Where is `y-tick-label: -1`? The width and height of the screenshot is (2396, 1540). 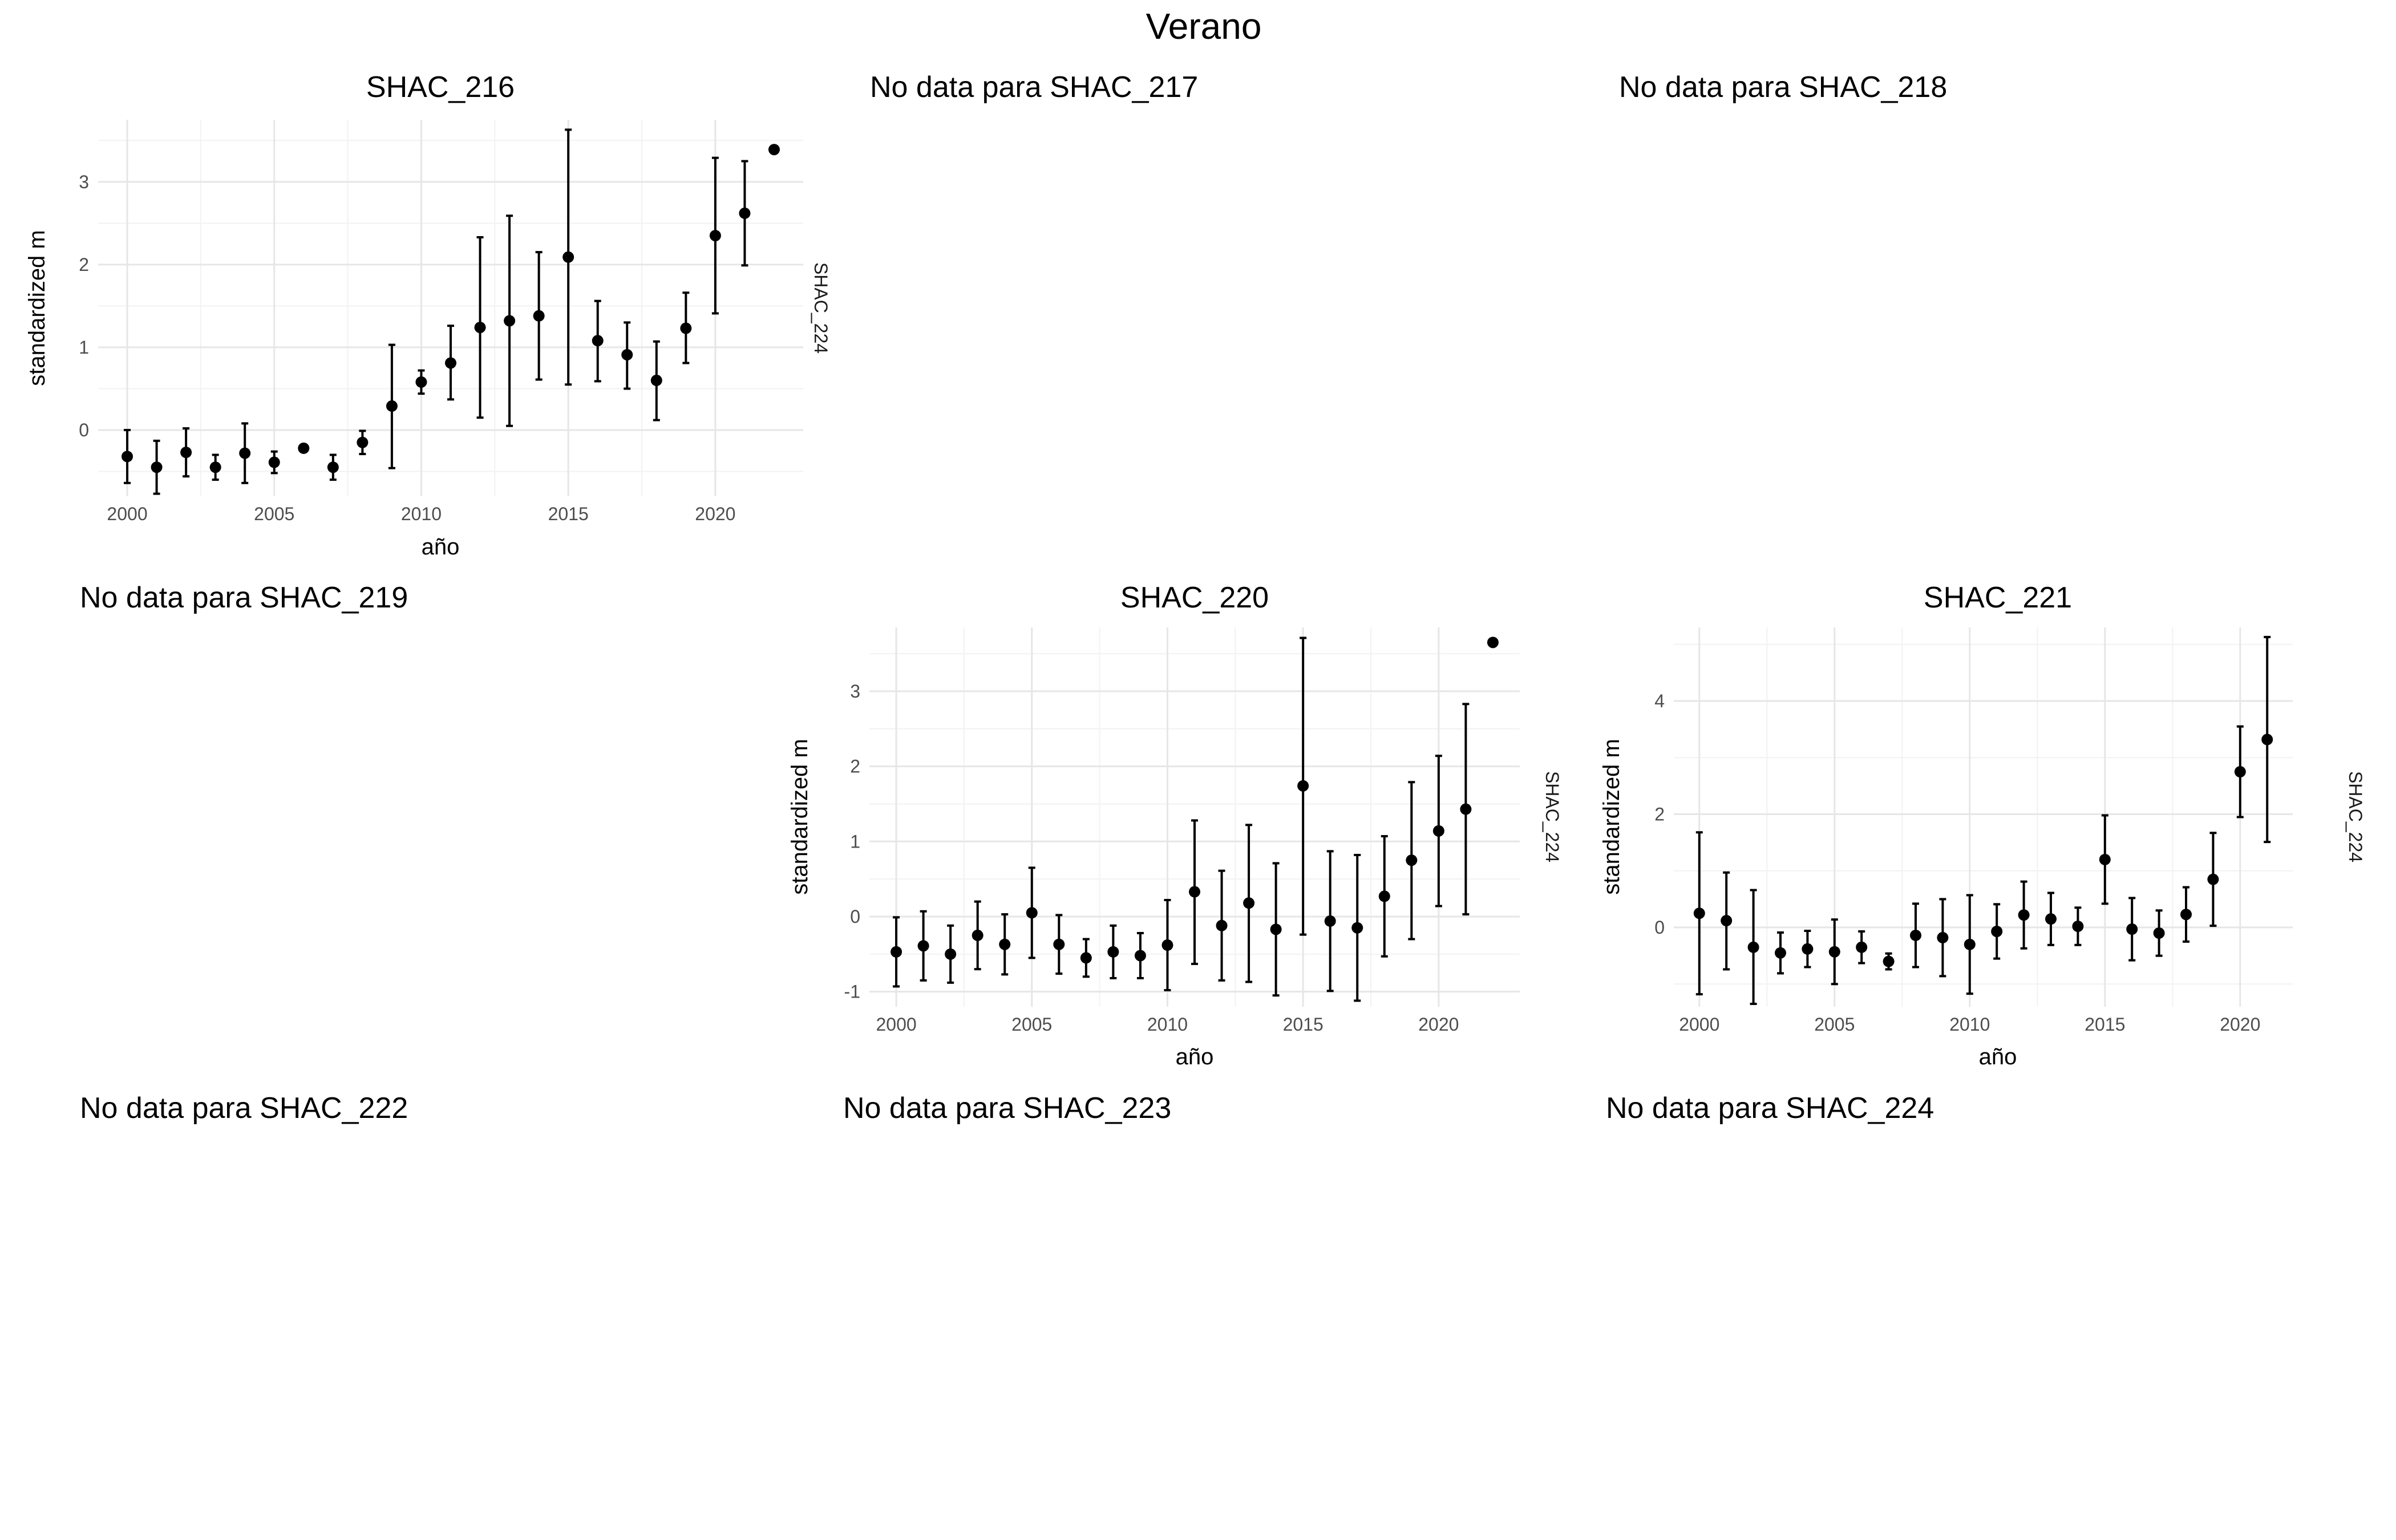
y-tick-label: -1 is located at coordinates (852, 992).